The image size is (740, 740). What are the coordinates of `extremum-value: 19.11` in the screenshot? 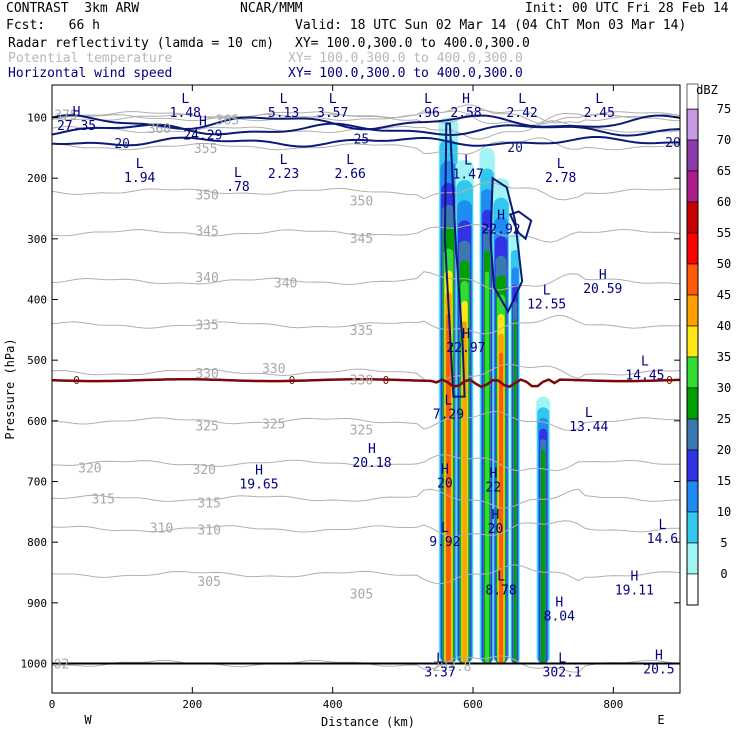 It's located at (634, 591).